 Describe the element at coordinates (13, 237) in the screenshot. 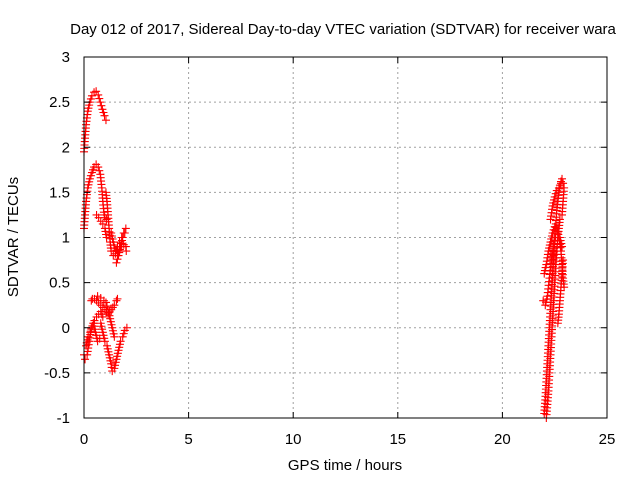

I see `y-axis-label: SDTVAR / TECUs` at that location.